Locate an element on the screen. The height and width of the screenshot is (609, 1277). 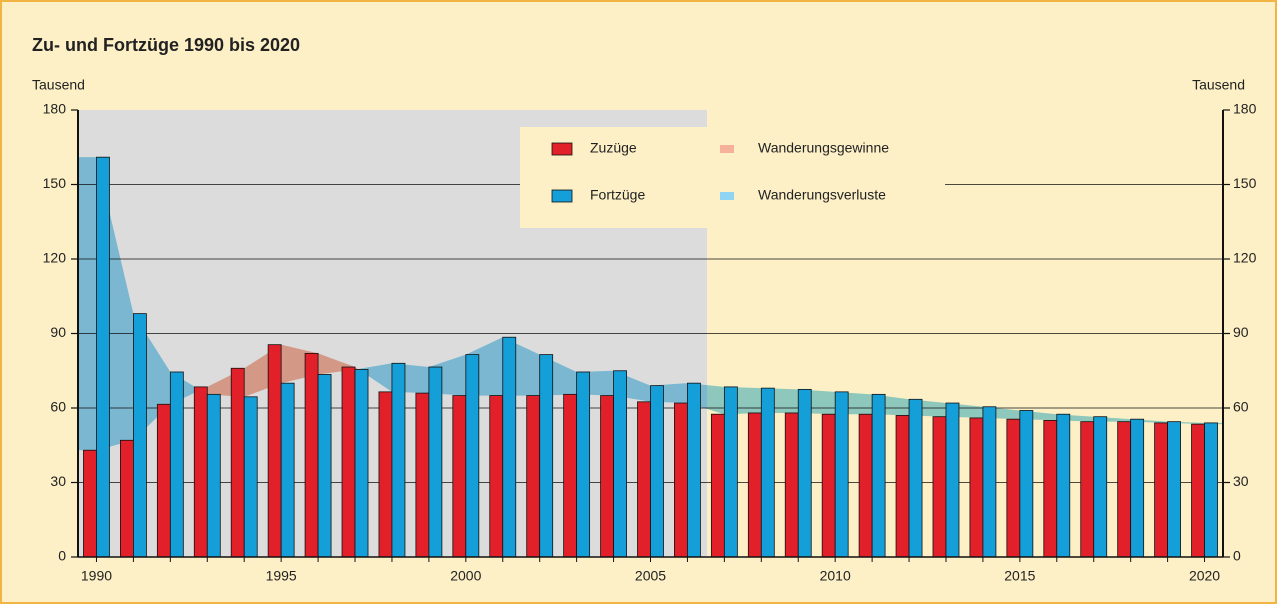
y-tick-label: 30 is located at coordinates (58, 481).